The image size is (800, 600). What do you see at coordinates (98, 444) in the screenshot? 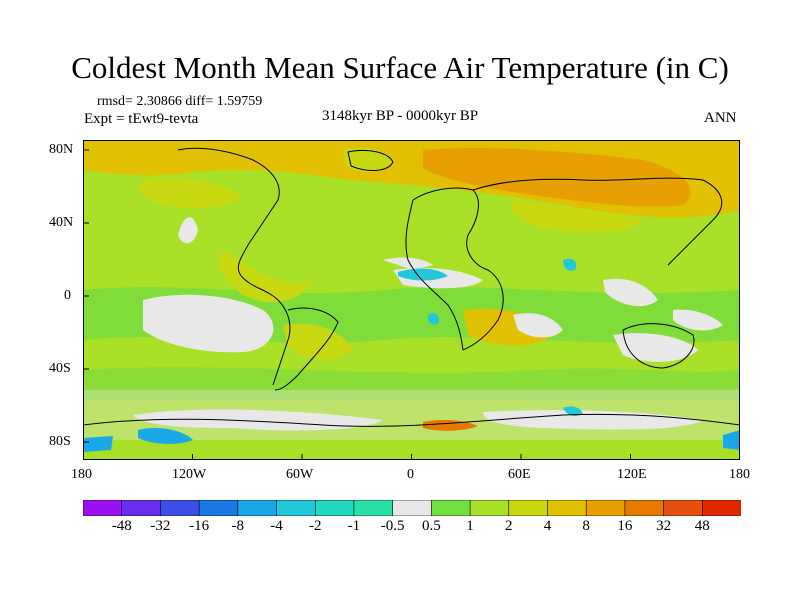
I see `west-cool-patch` at bounding box center [98, 444].